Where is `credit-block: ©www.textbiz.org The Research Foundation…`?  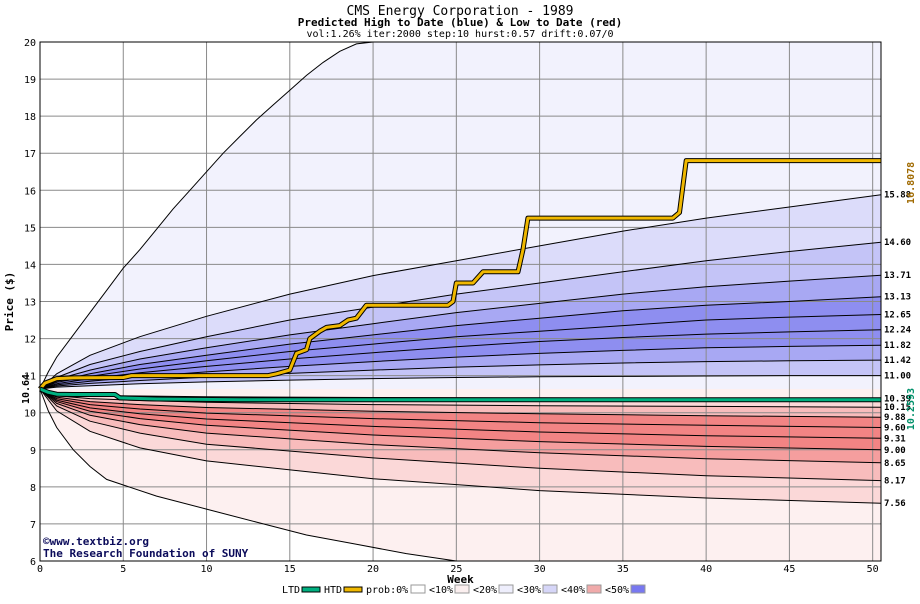
credit-block: ©www.textbiz.org The Research Foundation… is located at coordinates (146, 547).